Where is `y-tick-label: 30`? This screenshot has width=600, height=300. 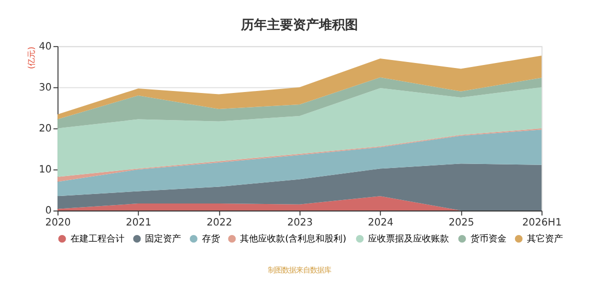
y-tick-label: 30 is located at coordinates (45, 88).